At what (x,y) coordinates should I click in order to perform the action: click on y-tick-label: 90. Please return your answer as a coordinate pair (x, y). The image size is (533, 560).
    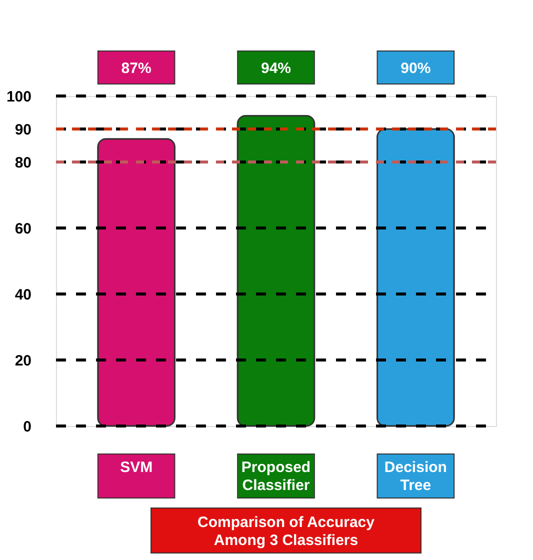
    Looking at the image, I should click on (23, 130).